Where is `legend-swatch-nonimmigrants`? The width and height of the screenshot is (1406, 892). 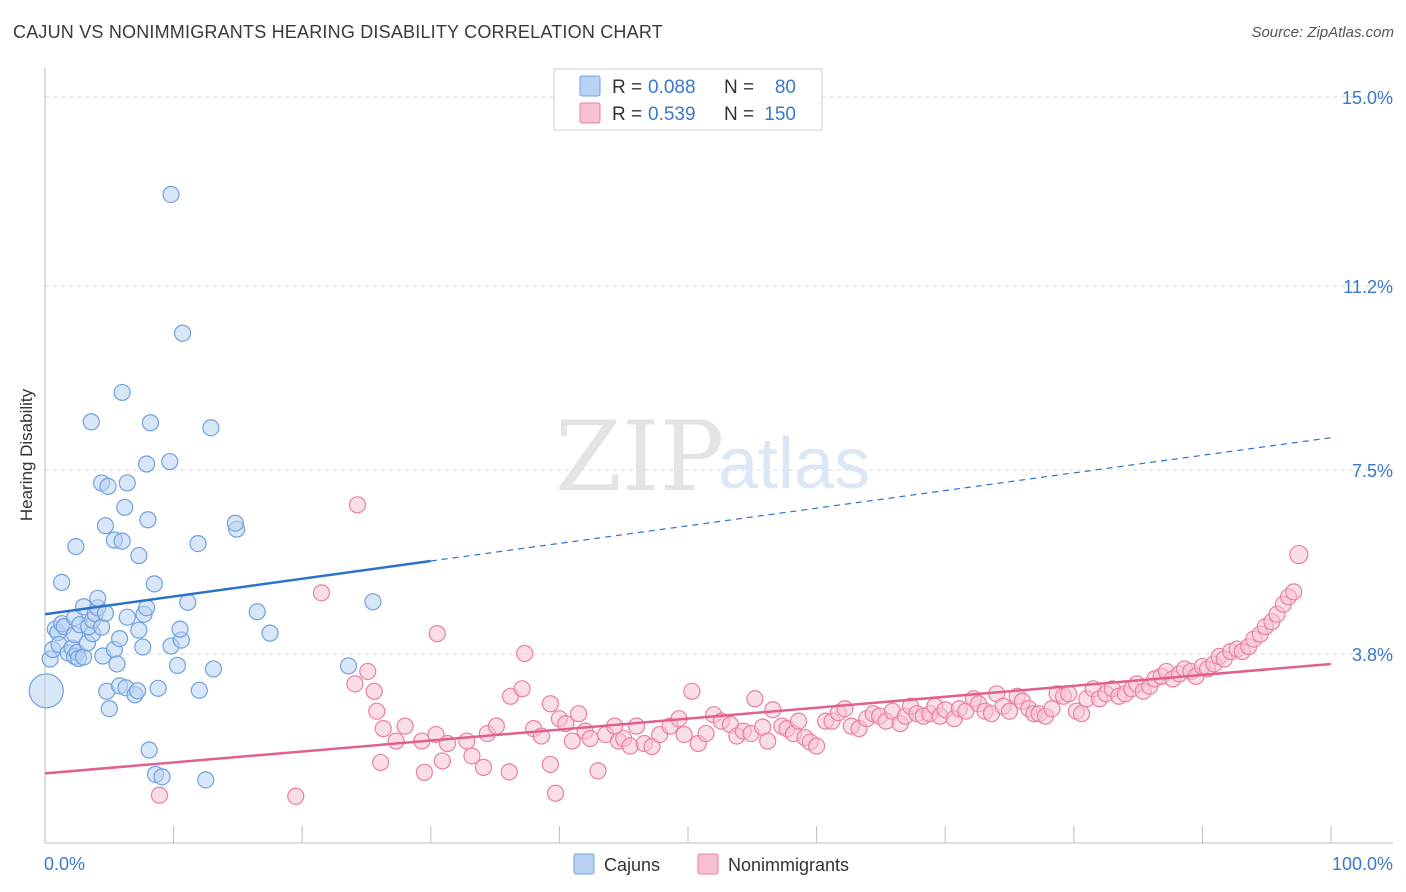 legend-swatch-nonimmigrants is located at coordinates (590, 113).